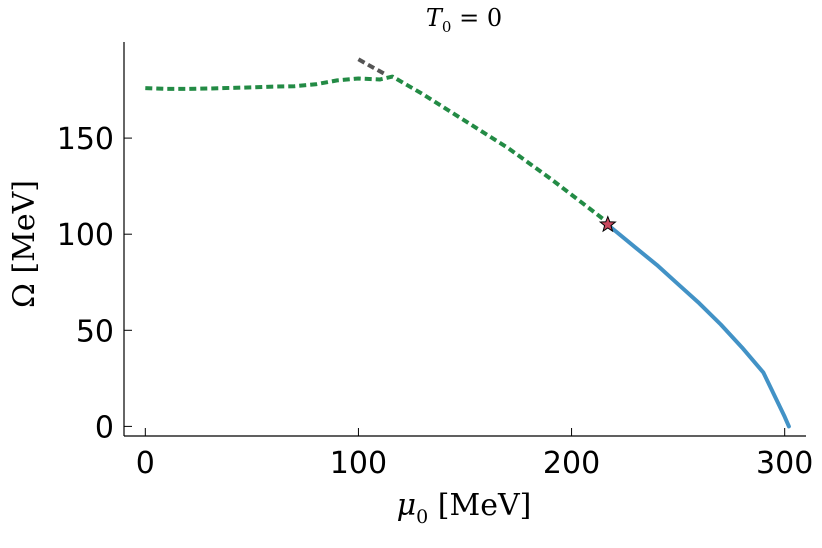 The width and height of the screenshot is (822, 548). What do you see at coordinates (24, 244) in the screenshot?
I see `y-axis-label: Ω [MeV]` at bounding box center [24, 244].